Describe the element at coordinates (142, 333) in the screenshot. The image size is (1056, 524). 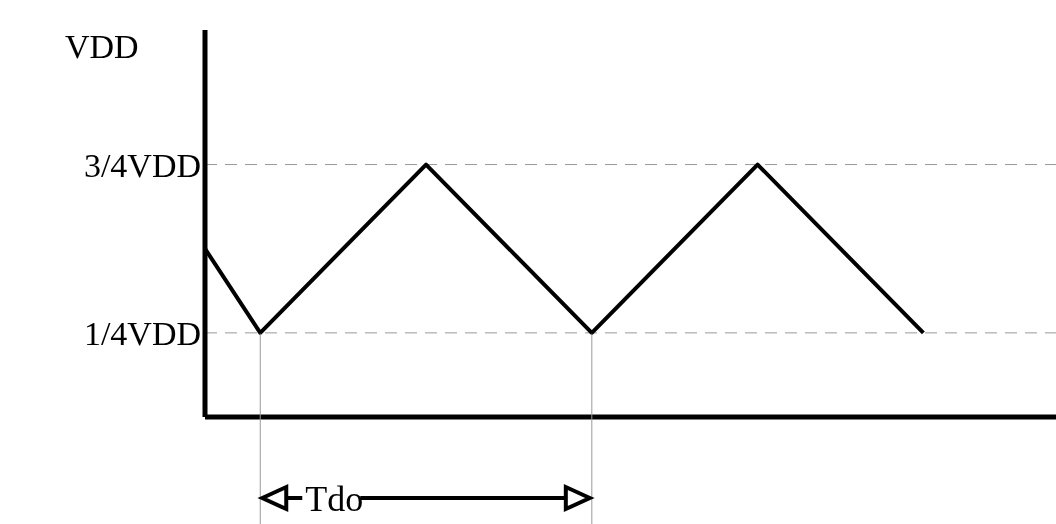
I see `ref-line-label: 1/4VDD` at that location.